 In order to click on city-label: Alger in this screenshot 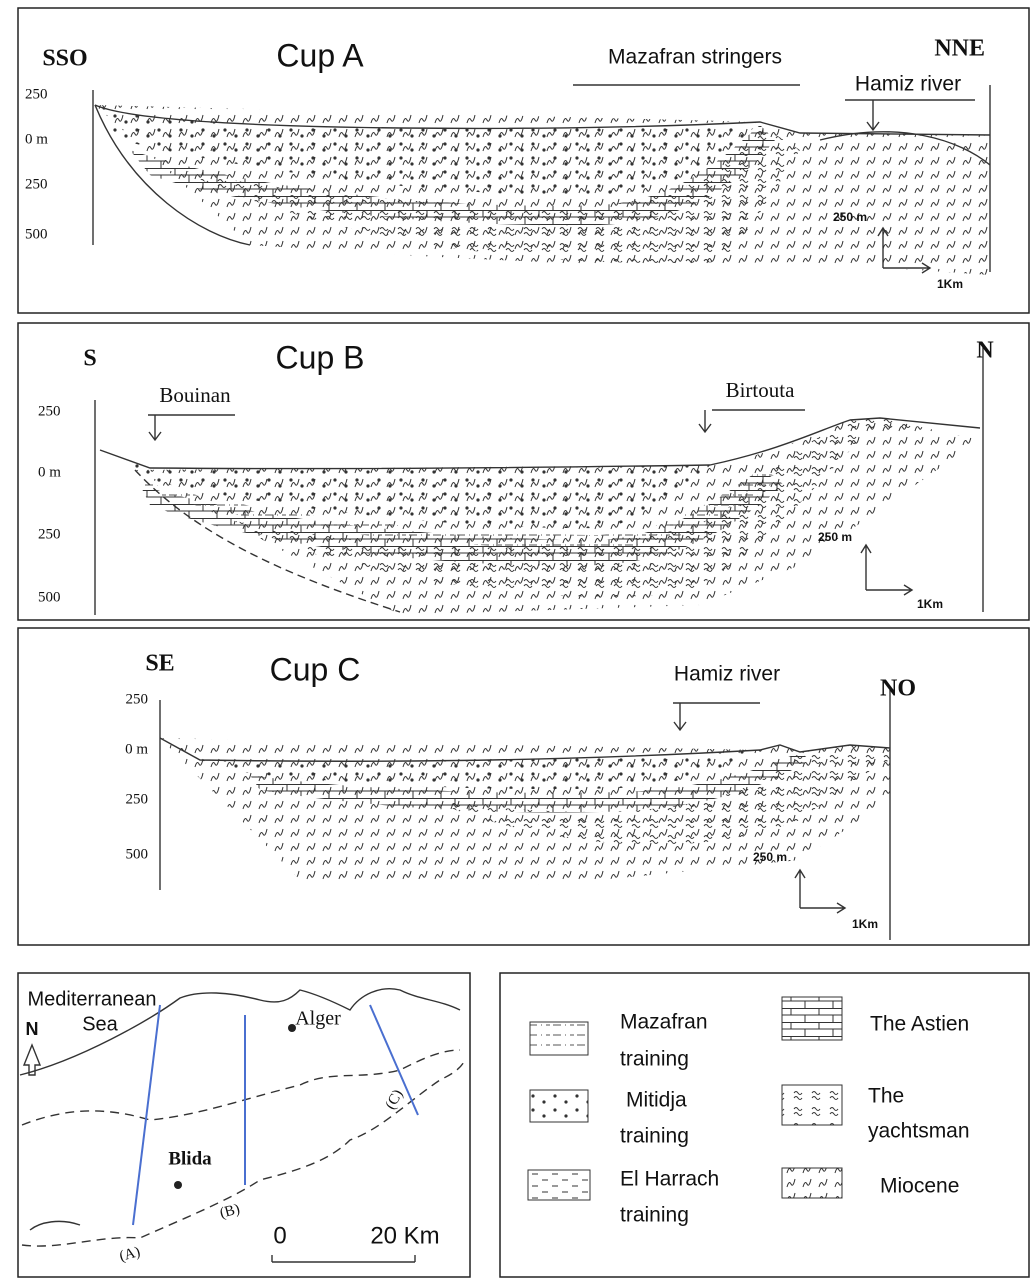, I will do `click(318, 1019)`.